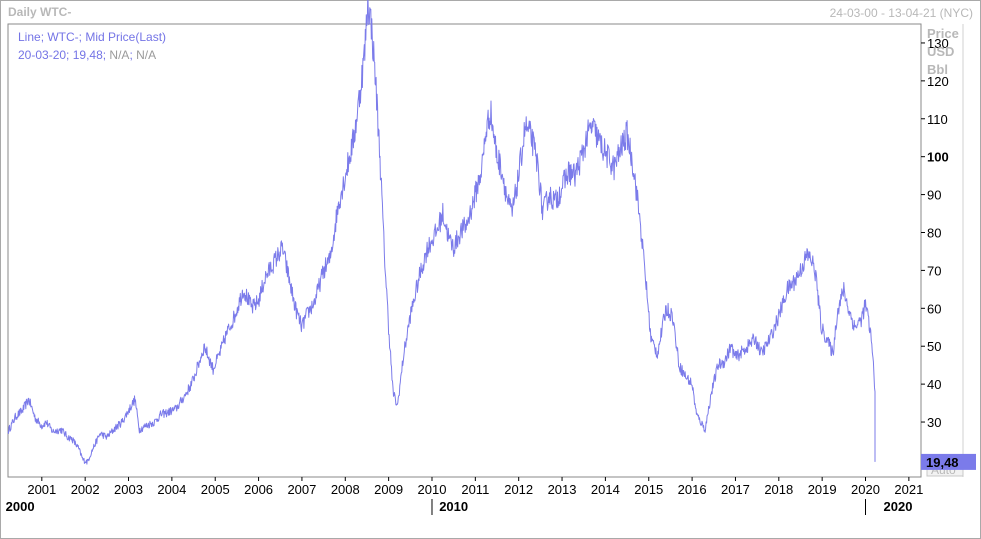 This screenshot has width=981, height=539. I want to click on legend-na-2: N/A, so click(146, 55).